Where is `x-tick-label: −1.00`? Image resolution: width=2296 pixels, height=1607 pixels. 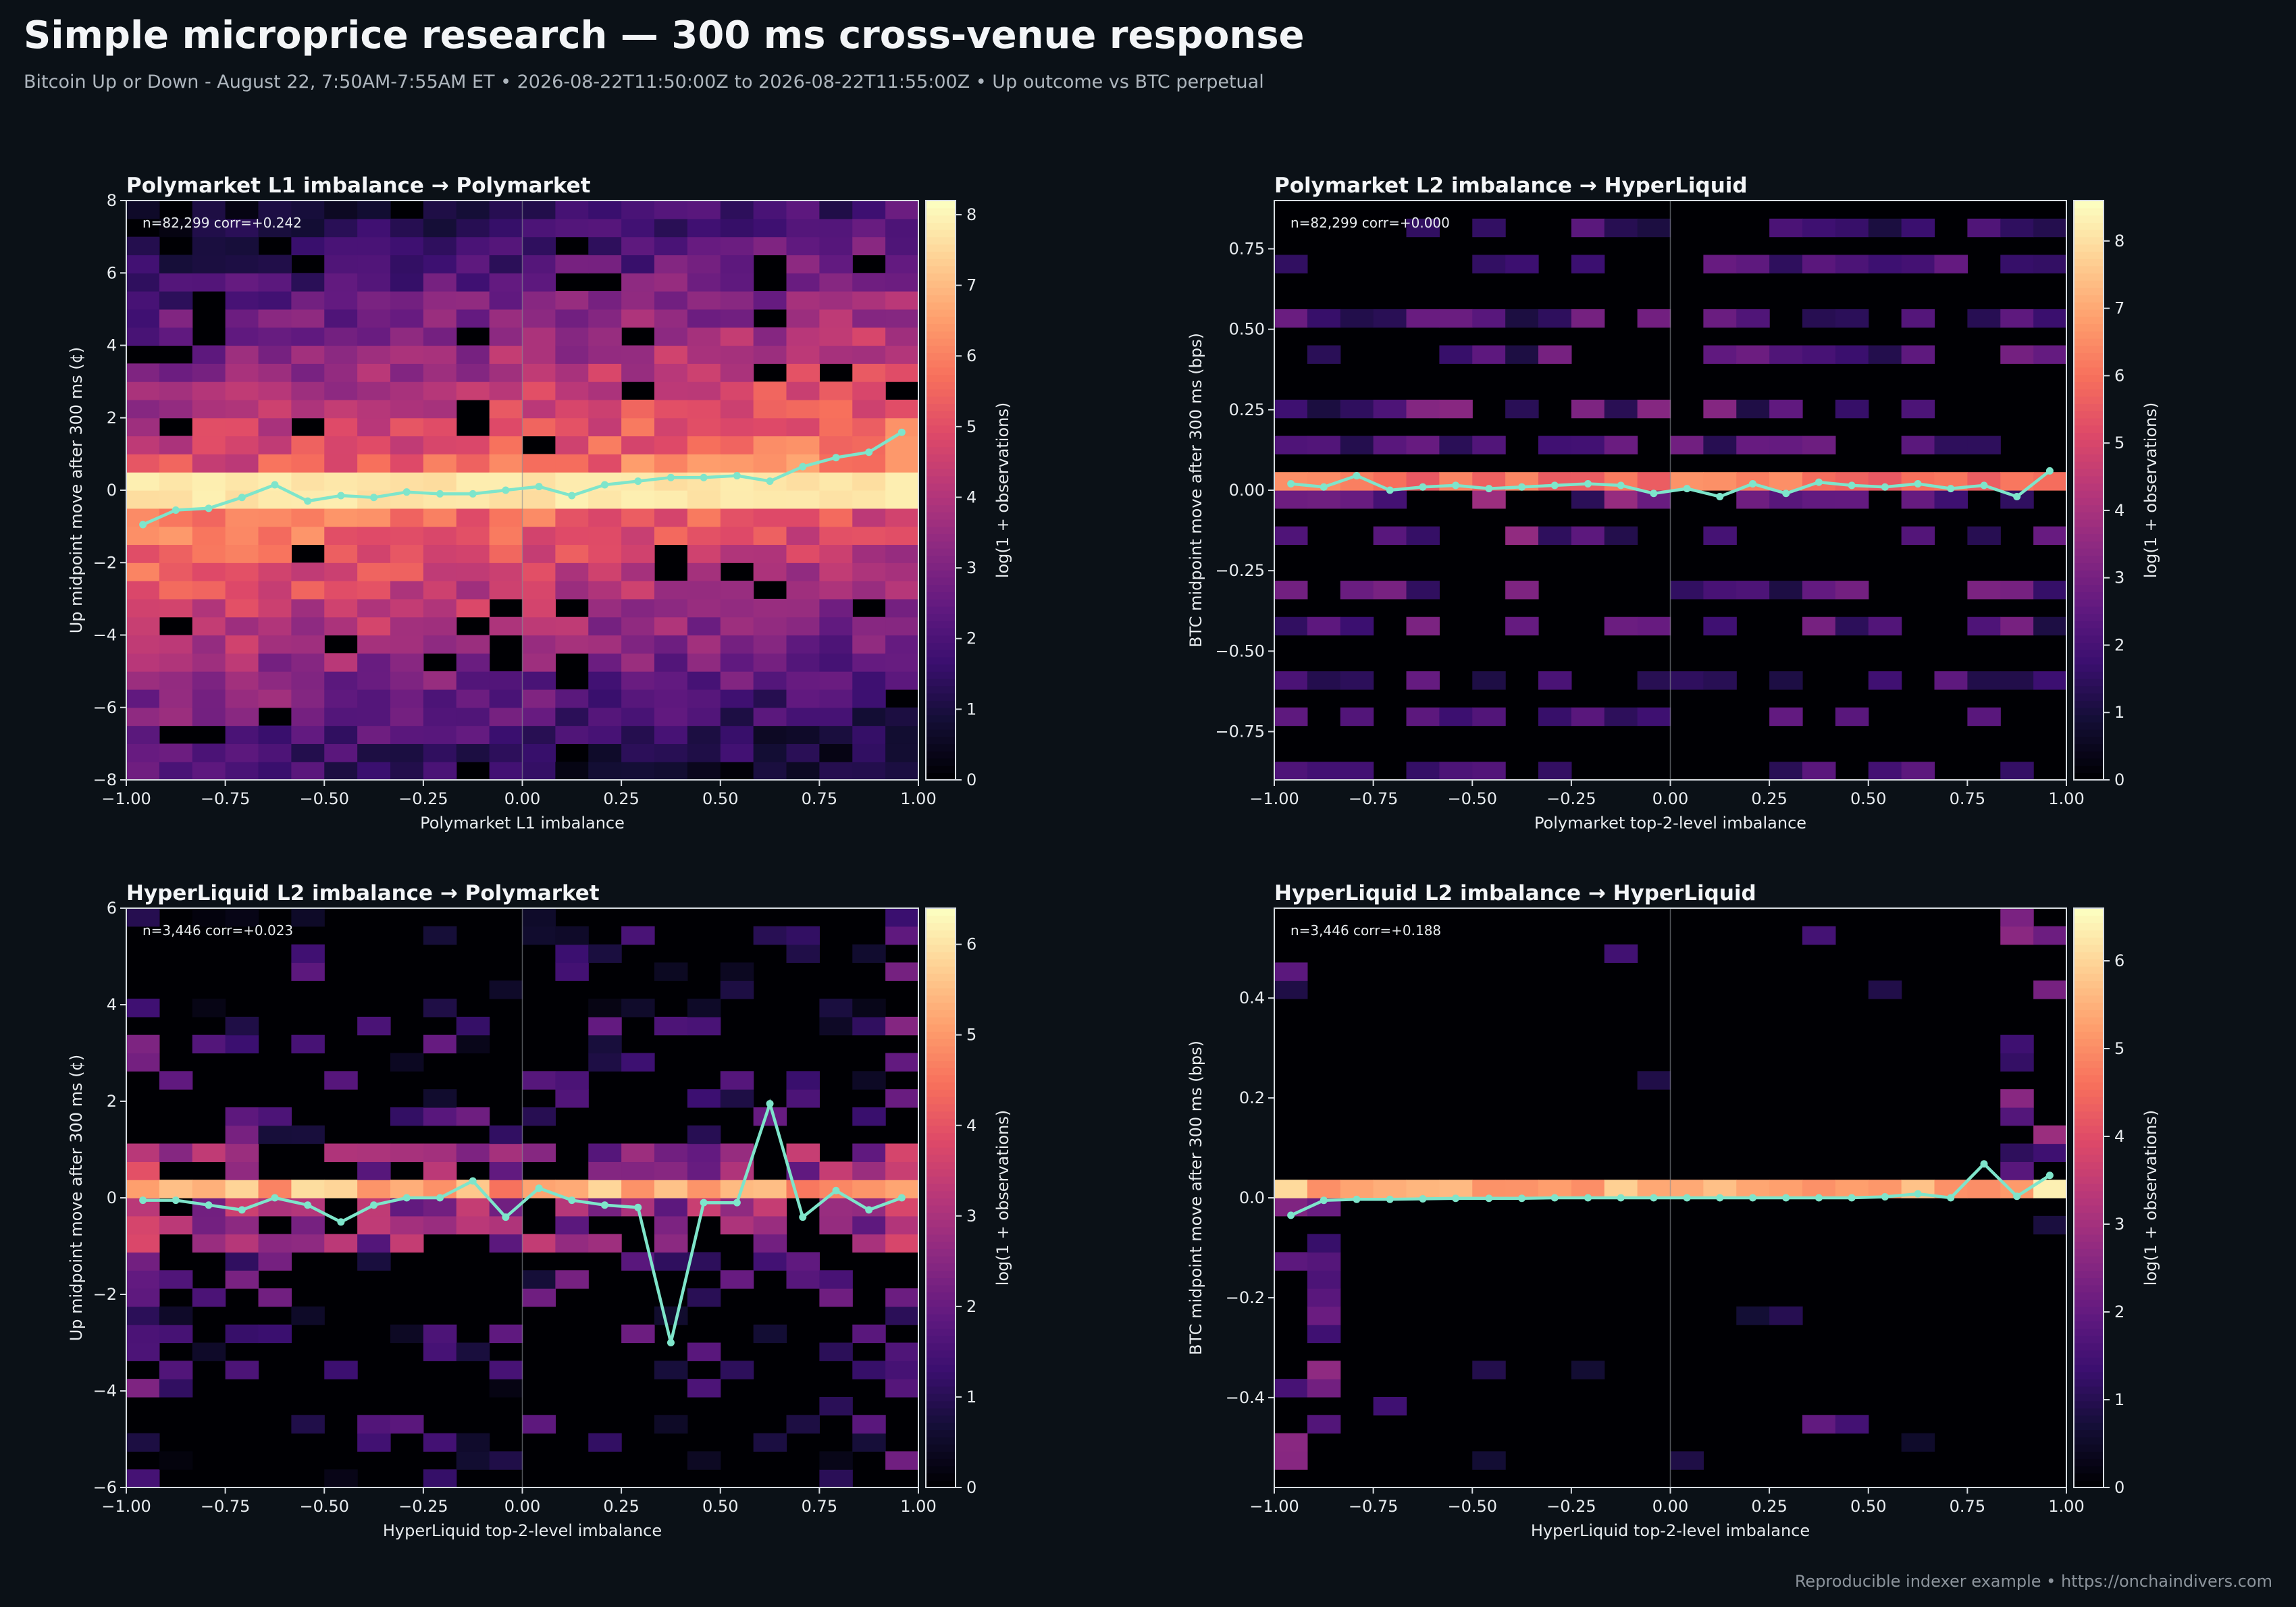
x-tick-label: −1.00 is located at coordinates (126, 799).